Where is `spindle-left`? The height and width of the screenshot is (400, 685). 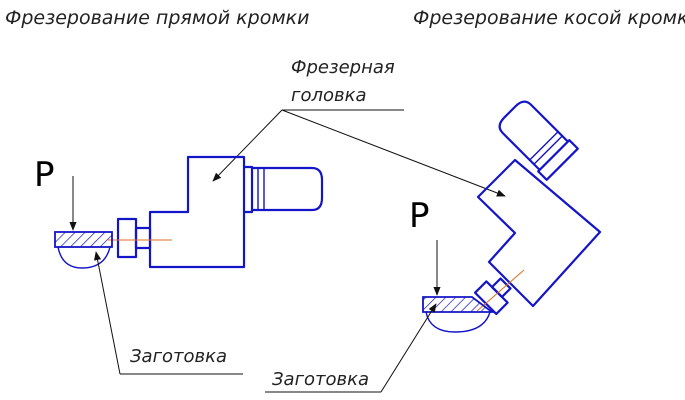
spindle-left is located at coordinates (143, 238).